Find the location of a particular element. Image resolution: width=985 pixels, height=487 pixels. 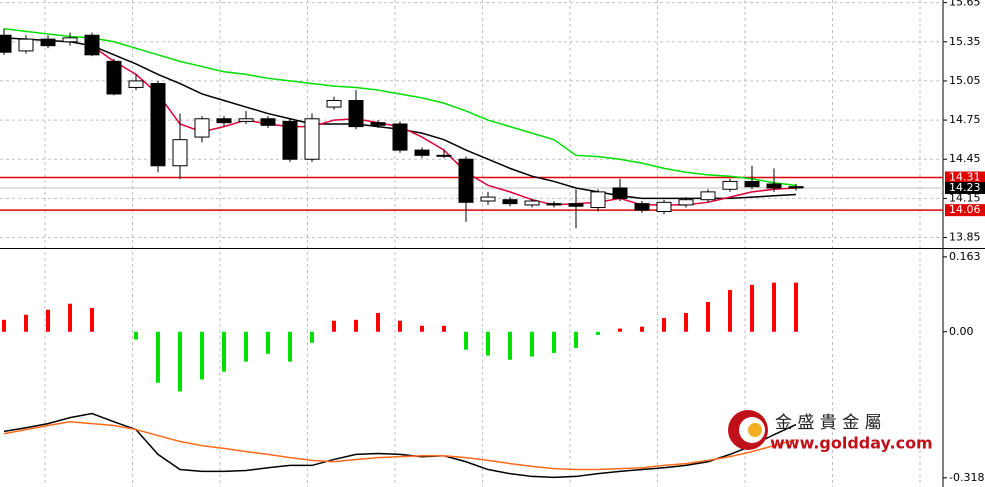

y-tick-label: 14.15 is located at coordinates (965, 197).